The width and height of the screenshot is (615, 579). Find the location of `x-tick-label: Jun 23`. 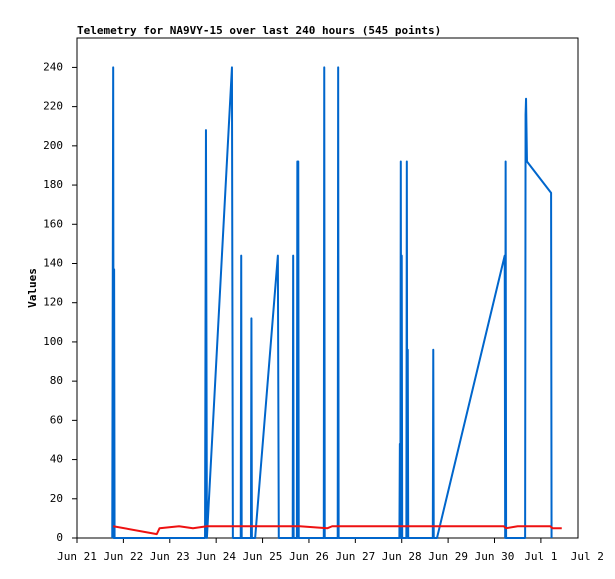

x-tick-label: Jun 23 is located at coordinates (170, 556).